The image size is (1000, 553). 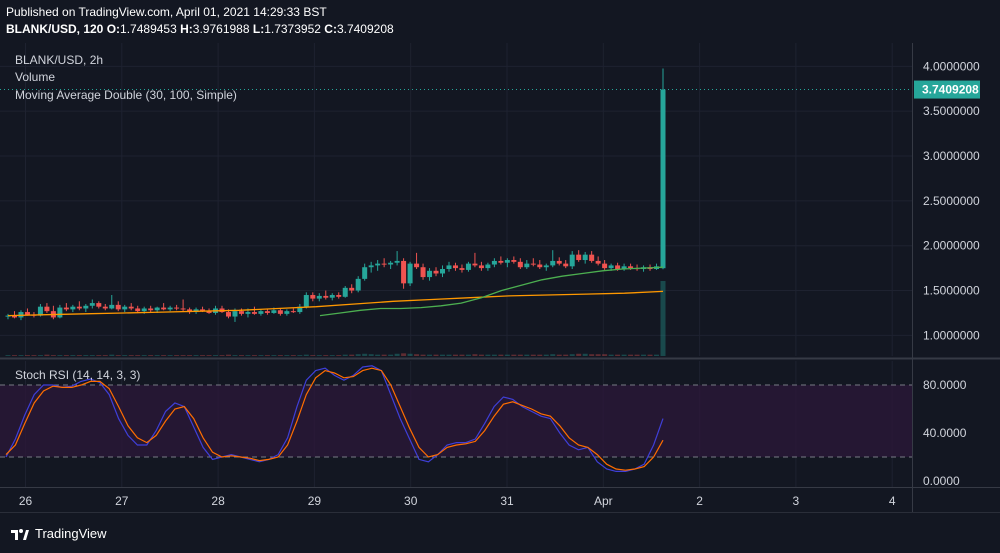 What do you see at coordinates (71, 533) in the screenshot?
I see `footer-brand-label: TradingView` at bounding box center [71, 533].